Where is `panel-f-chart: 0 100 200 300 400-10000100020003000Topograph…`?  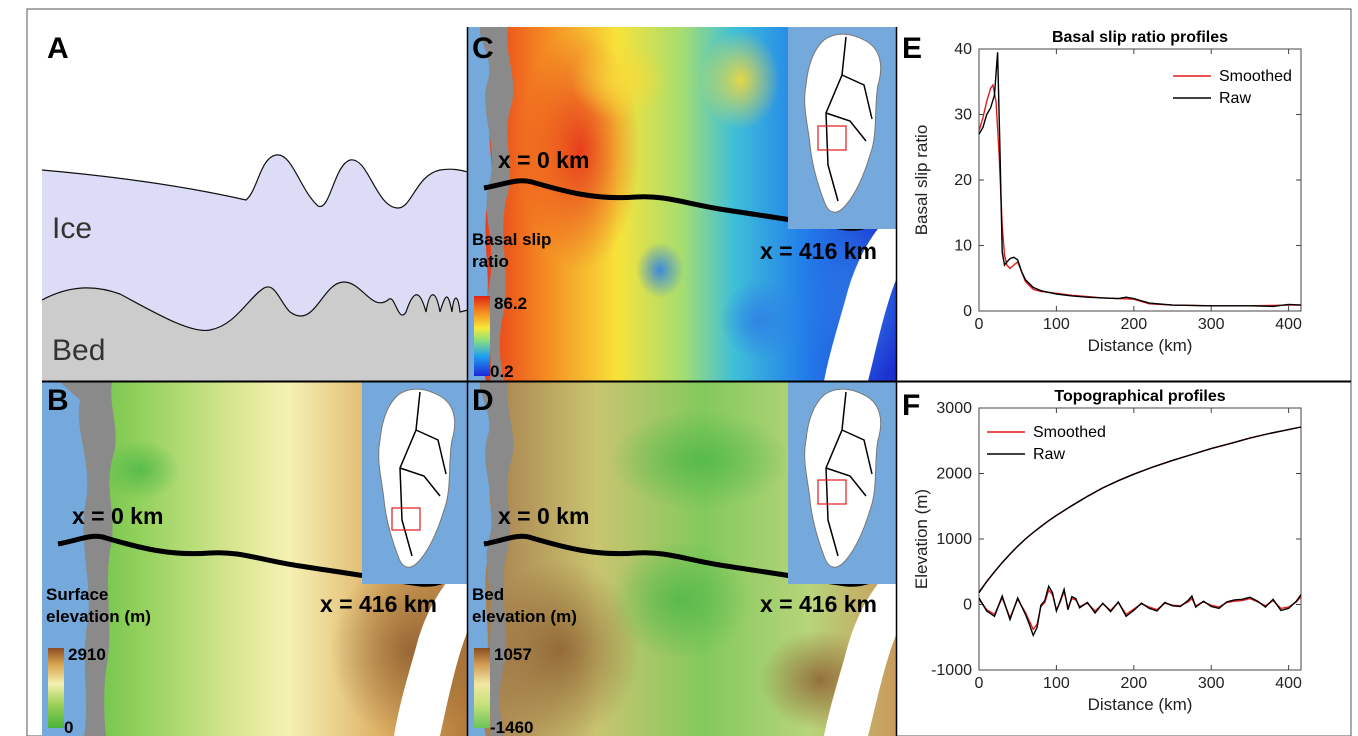 panel-f-chart: 0 100 200 300 400-10000100020003000Topograph… is located at coordinates (1107, 551).